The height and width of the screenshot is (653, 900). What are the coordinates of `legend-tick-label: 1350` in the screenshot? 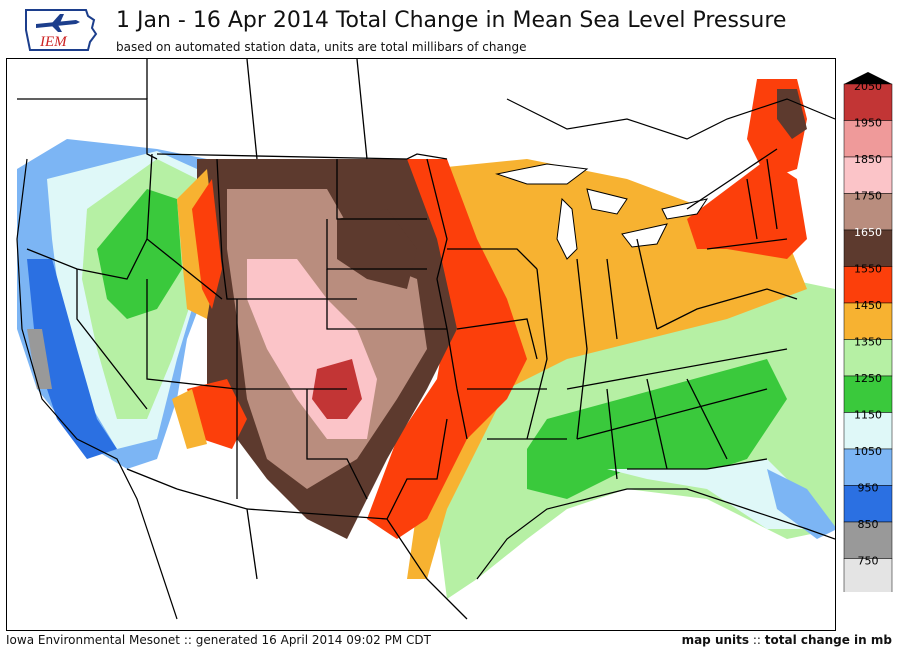 It's located at (868, 342).